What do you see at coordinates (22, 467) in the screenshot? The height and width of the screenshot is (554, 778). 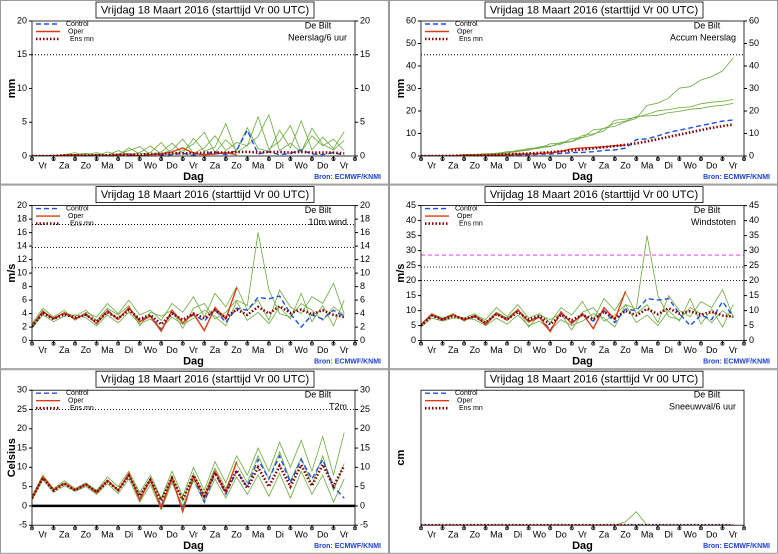 I see `y-tick-label: 10` at bounding box center [22, 467].